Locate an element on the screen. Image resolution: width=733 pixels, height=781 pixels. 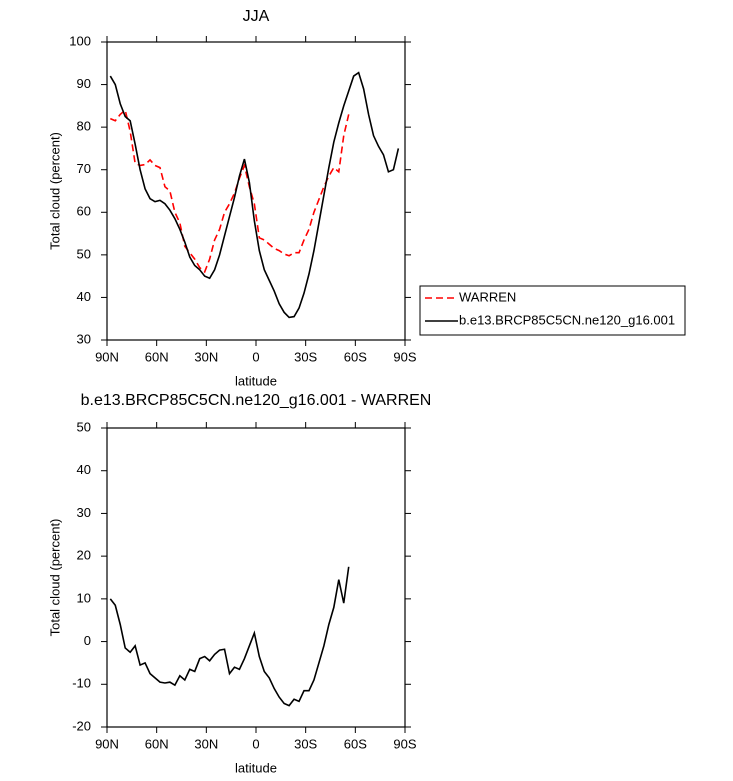
legend-label: WARREN is located at coordinates (487, 296).